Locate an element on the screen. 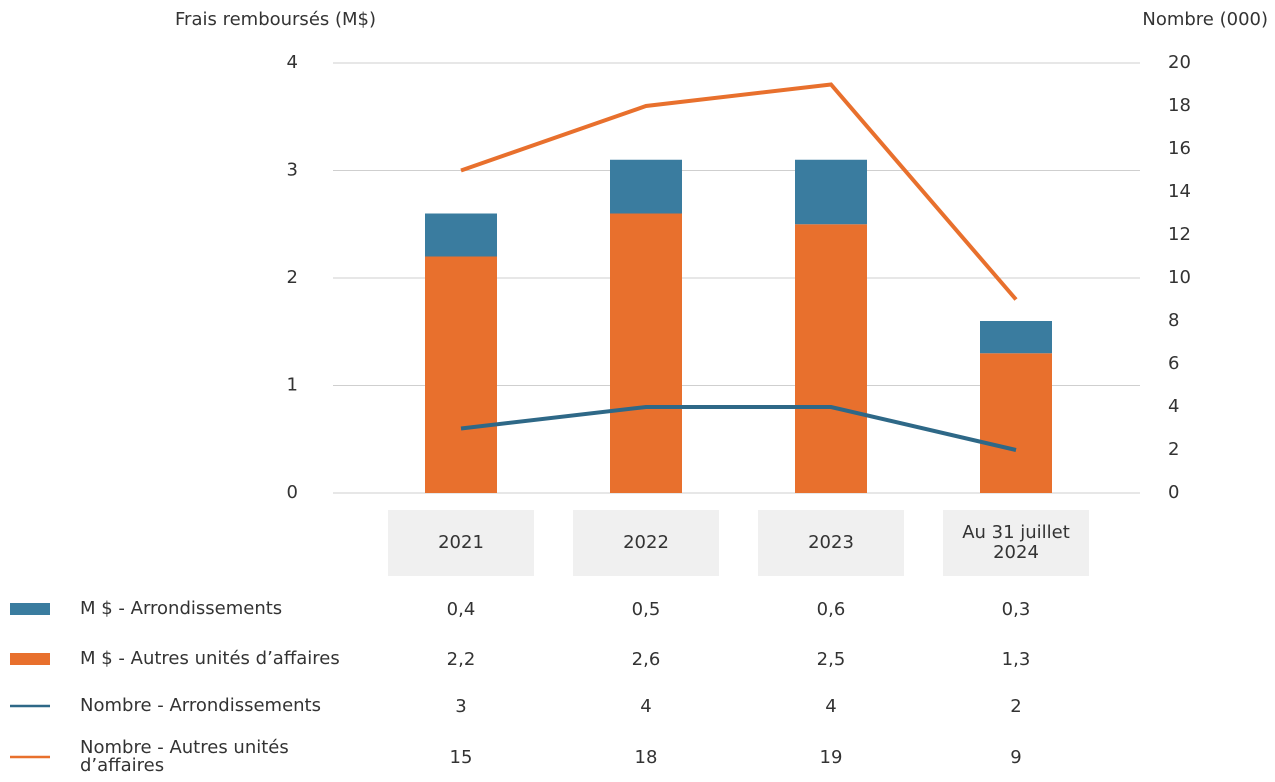 The image size is (1275, 782). y-axis-label: Frais remboursés (M$) is located at coordinates (275, 19).